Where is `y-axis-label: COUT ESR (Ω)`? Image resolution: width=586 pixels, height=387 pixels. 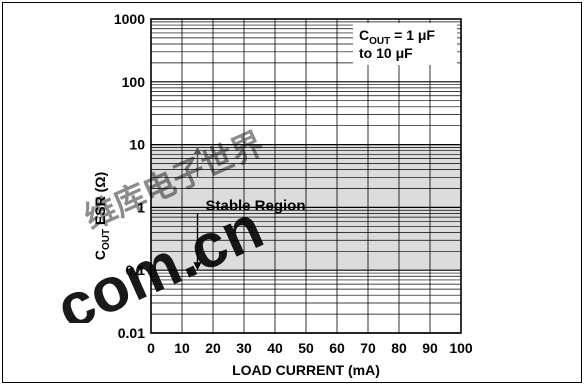
y-axis-label: COUT ESR (Ω) is located at coordinates (102, 216).